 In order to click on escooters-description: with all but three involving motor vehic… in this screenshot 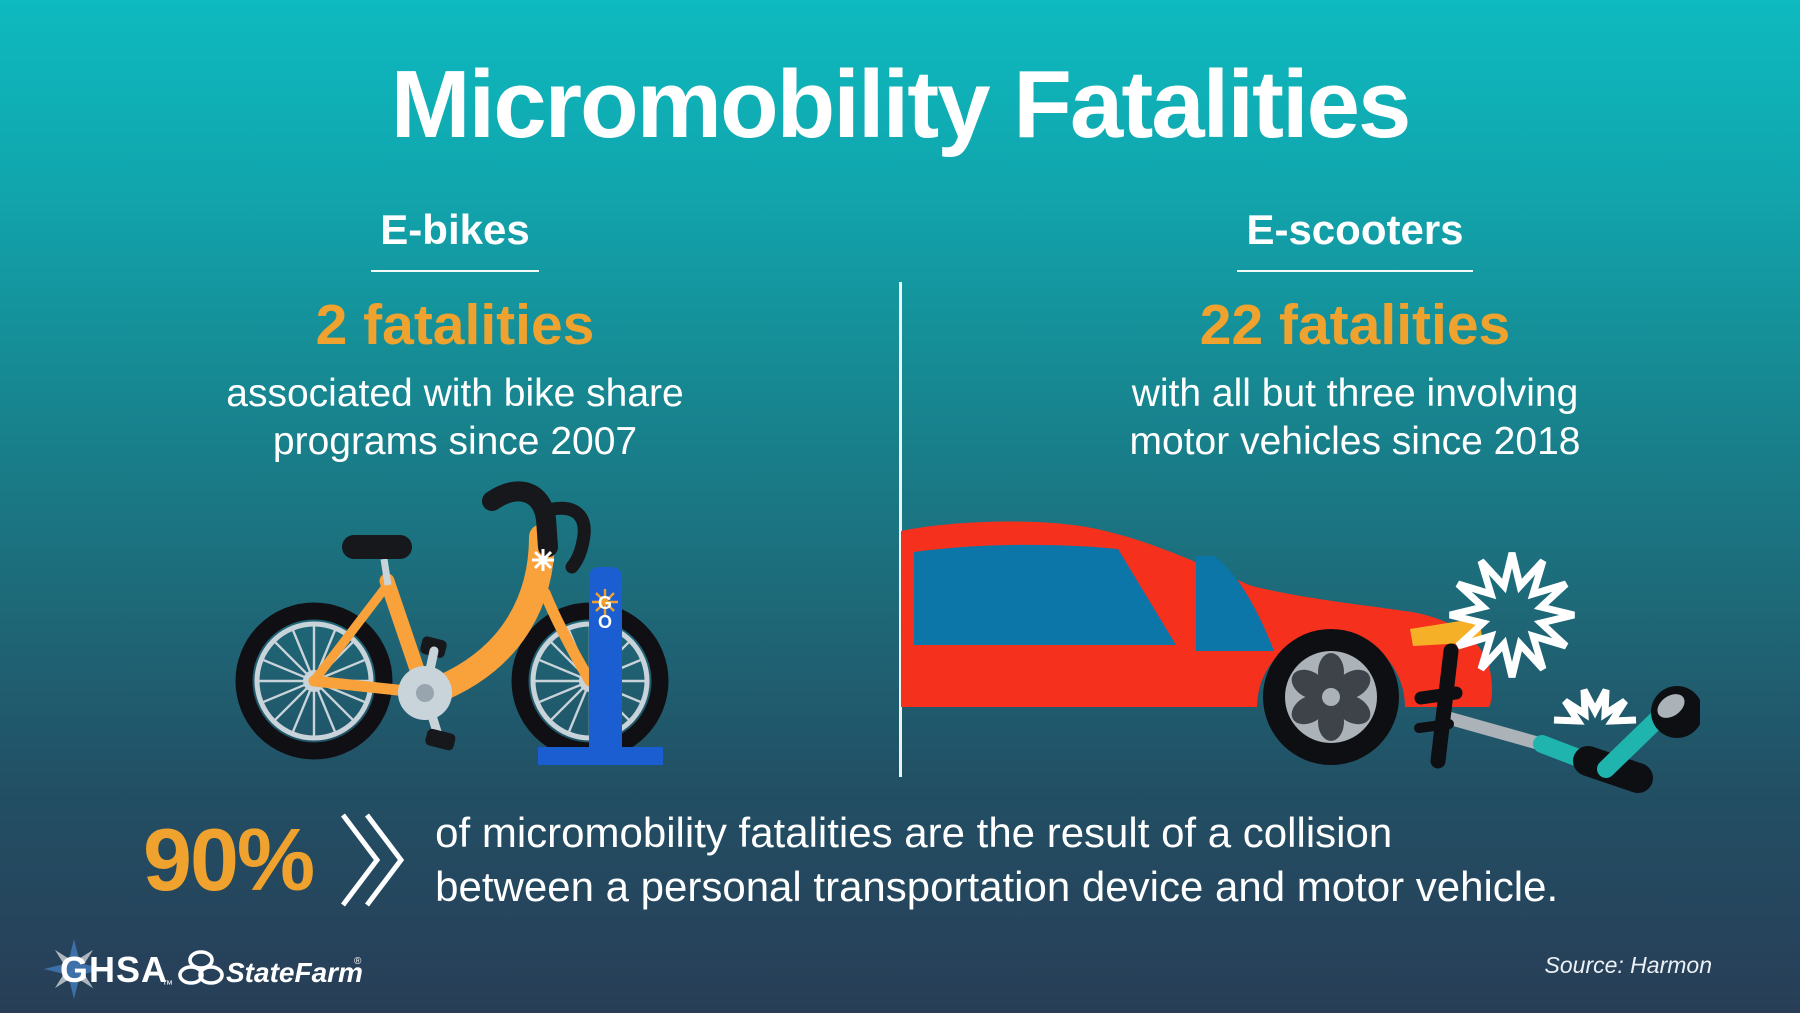, I will do `click(1355, 417)`.